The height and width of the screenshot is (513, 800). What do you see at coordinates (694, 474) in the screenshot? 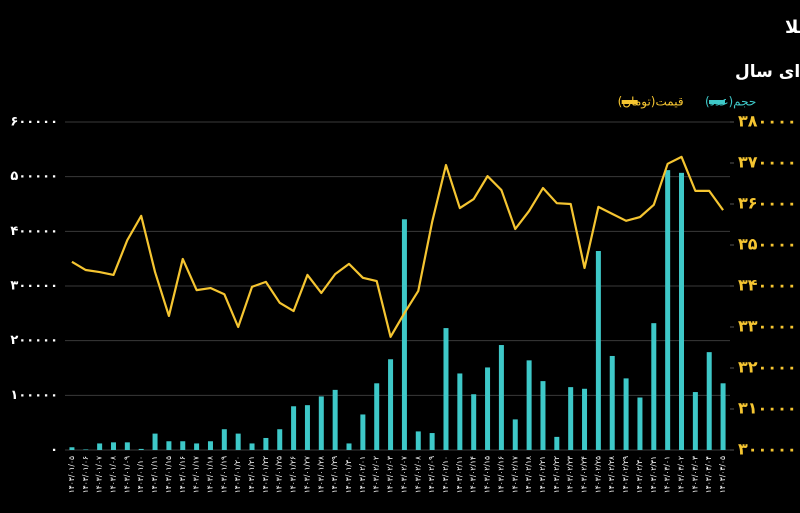
I see `x-tick-label: ۱۴۰۳/۰۳/۰۳` at bounding box center [694, 474].